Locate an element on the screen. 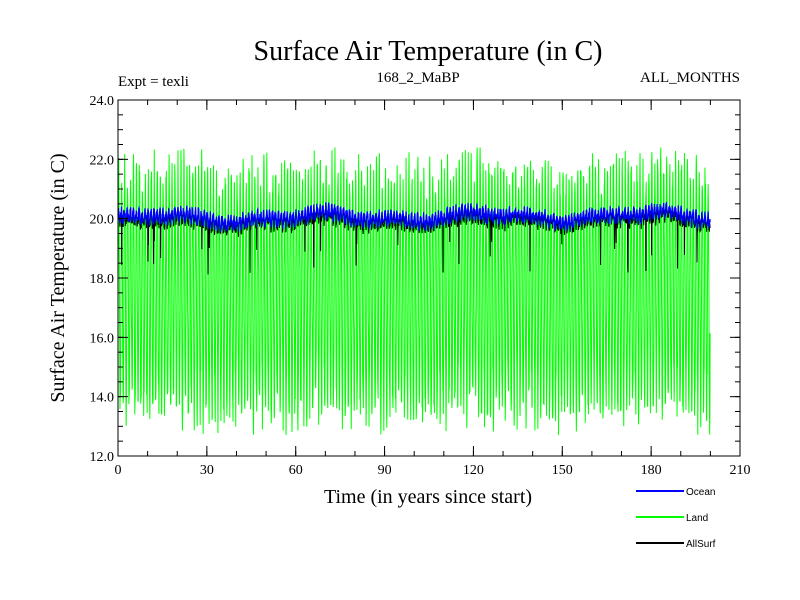  y-tick-label: 14.0 is located at coordinates (102, 398).